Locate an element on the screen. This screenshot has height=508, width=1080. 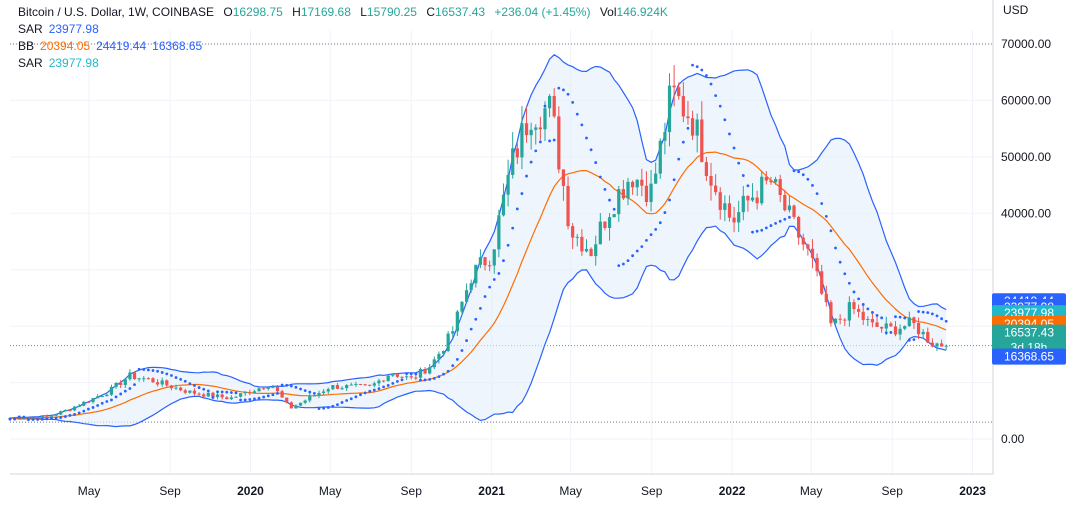
legend-bb-row: BB 20394.05 24419.44 16368.65 is located at coordinates (346, 46).